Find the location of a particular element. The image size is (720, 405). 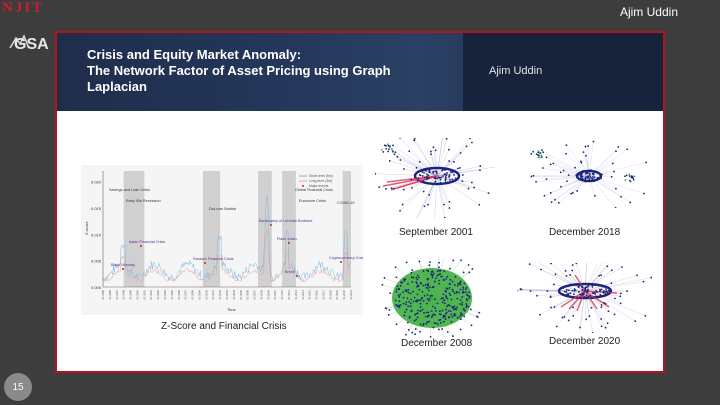

y-tick-label: 0.005 is located at coordinates (96, 261).